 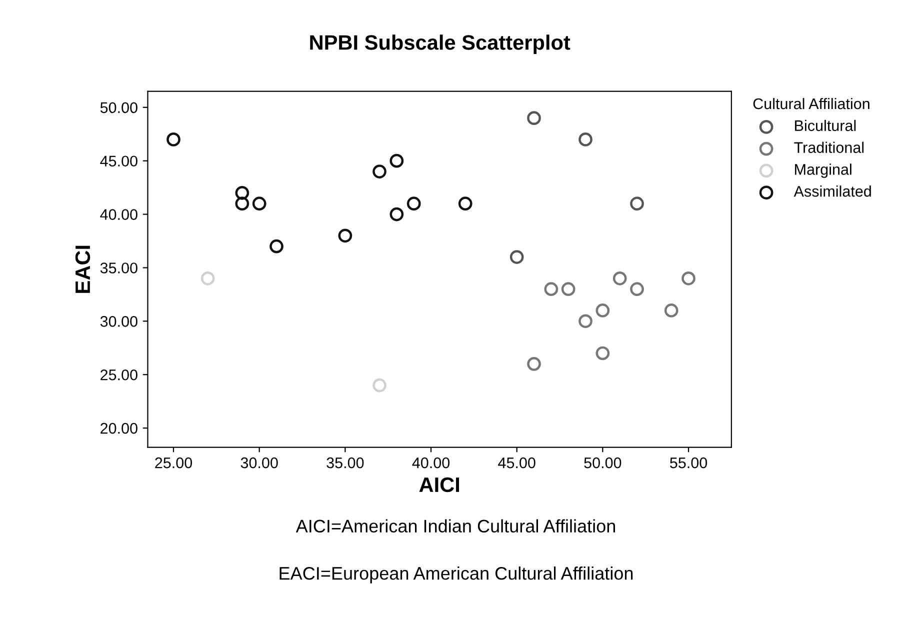 I want to click on y-tick-label: 25.00, so click(x=119, y=374).